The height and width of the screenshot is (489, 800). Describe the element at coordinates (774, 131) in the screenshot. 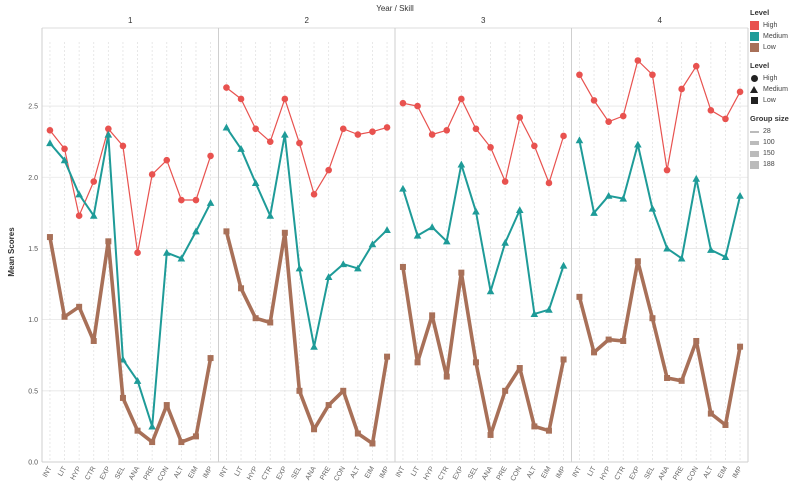

I see `legend-size-item-28: 28` at that location.